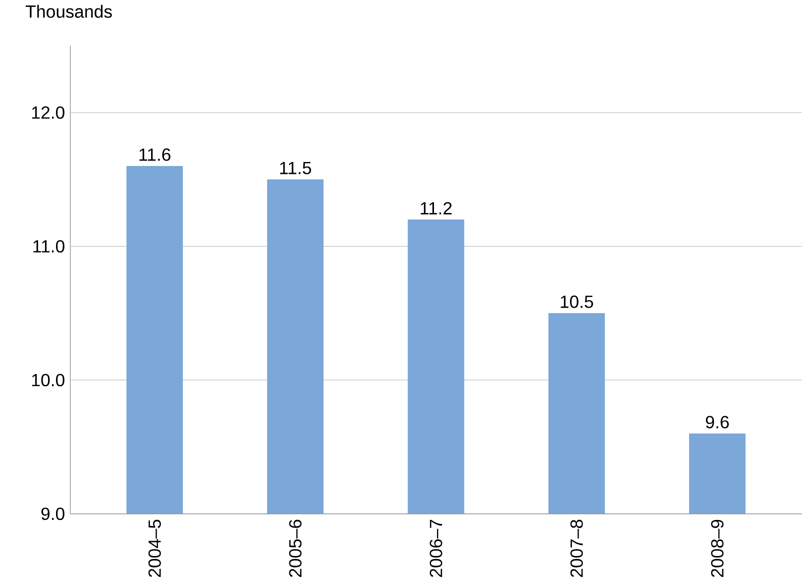 This screenshot has width=802, height=583. I want to click on data-label: 11.6, so click(155, 154).